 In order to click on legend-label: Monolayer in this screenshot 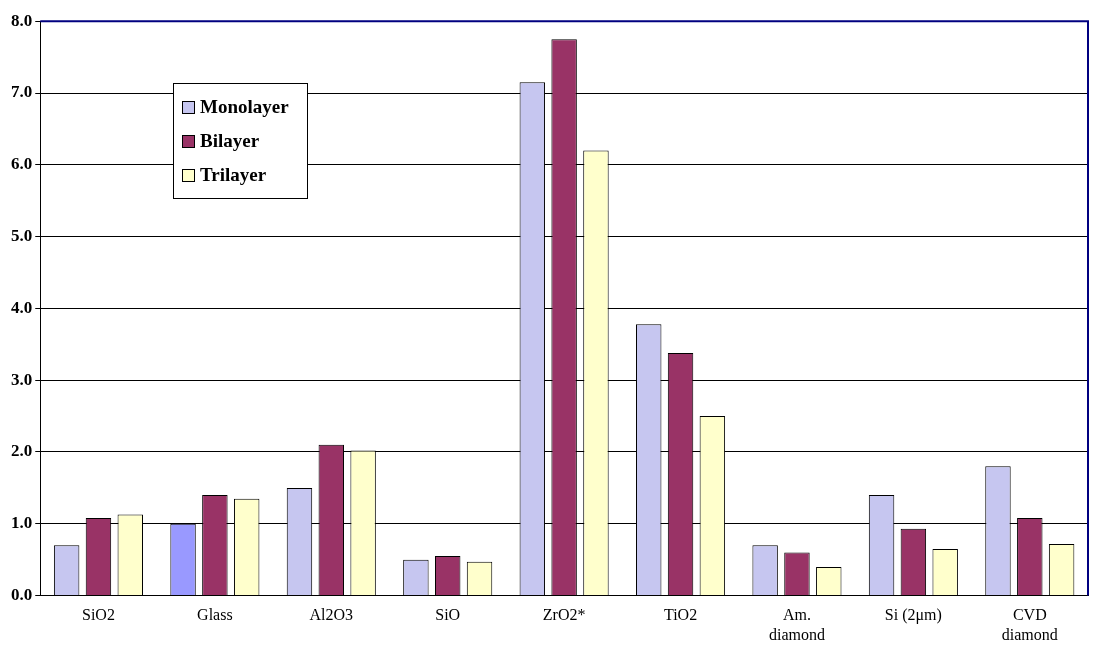, I will do `click(244, 107)`.